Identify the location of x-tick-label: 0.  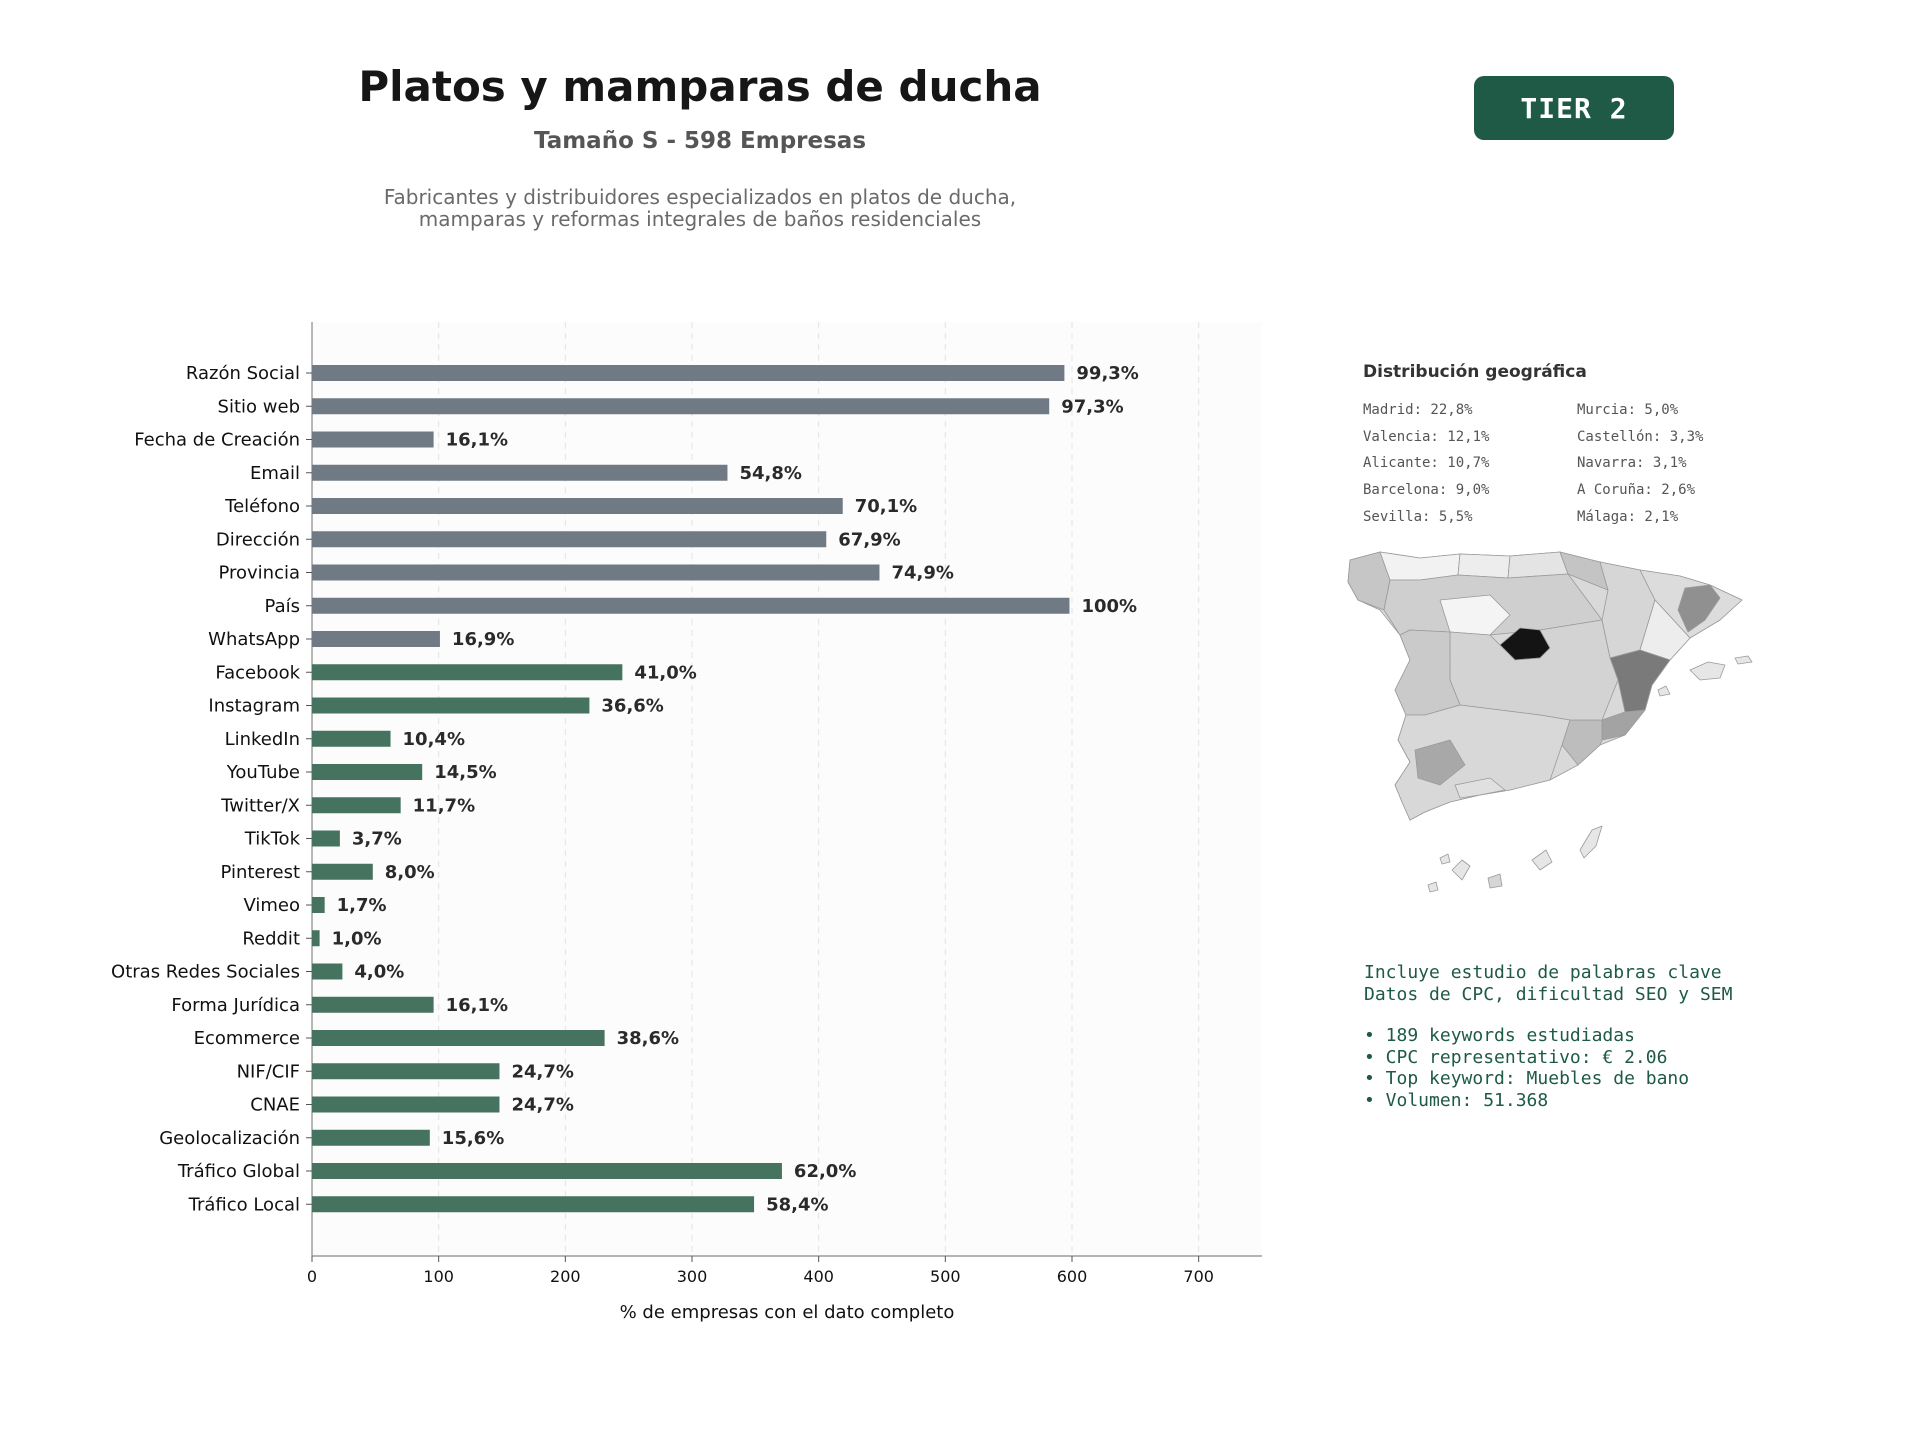
(312, 1276).